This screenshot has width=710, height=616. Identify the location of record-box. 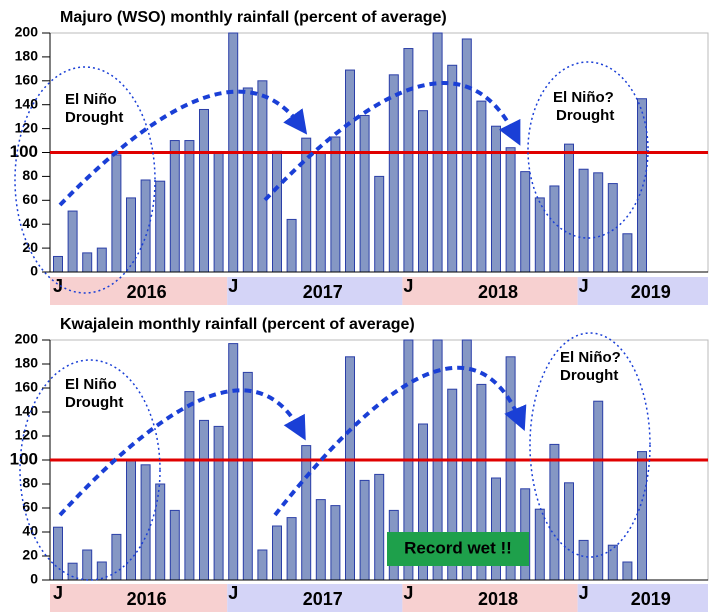
(458, 549).